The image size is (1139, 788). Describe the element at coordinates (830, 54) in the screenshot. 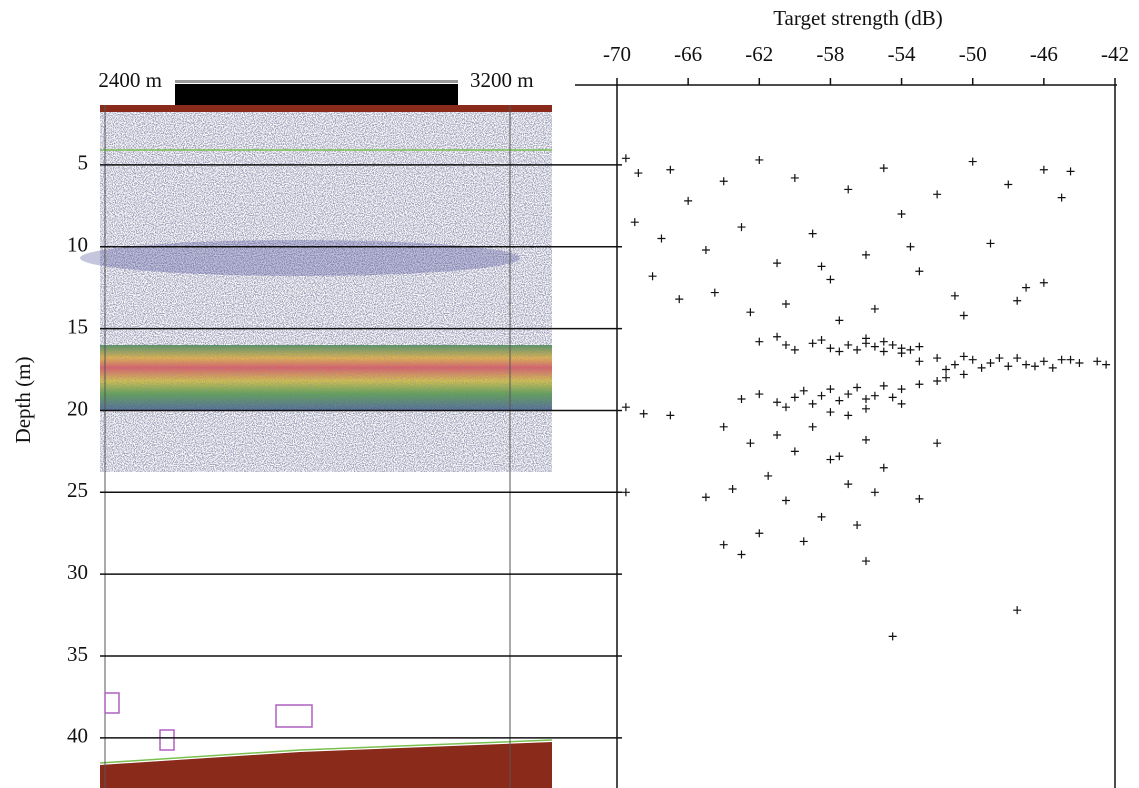

I see `x-tick-label: -58` at that location.